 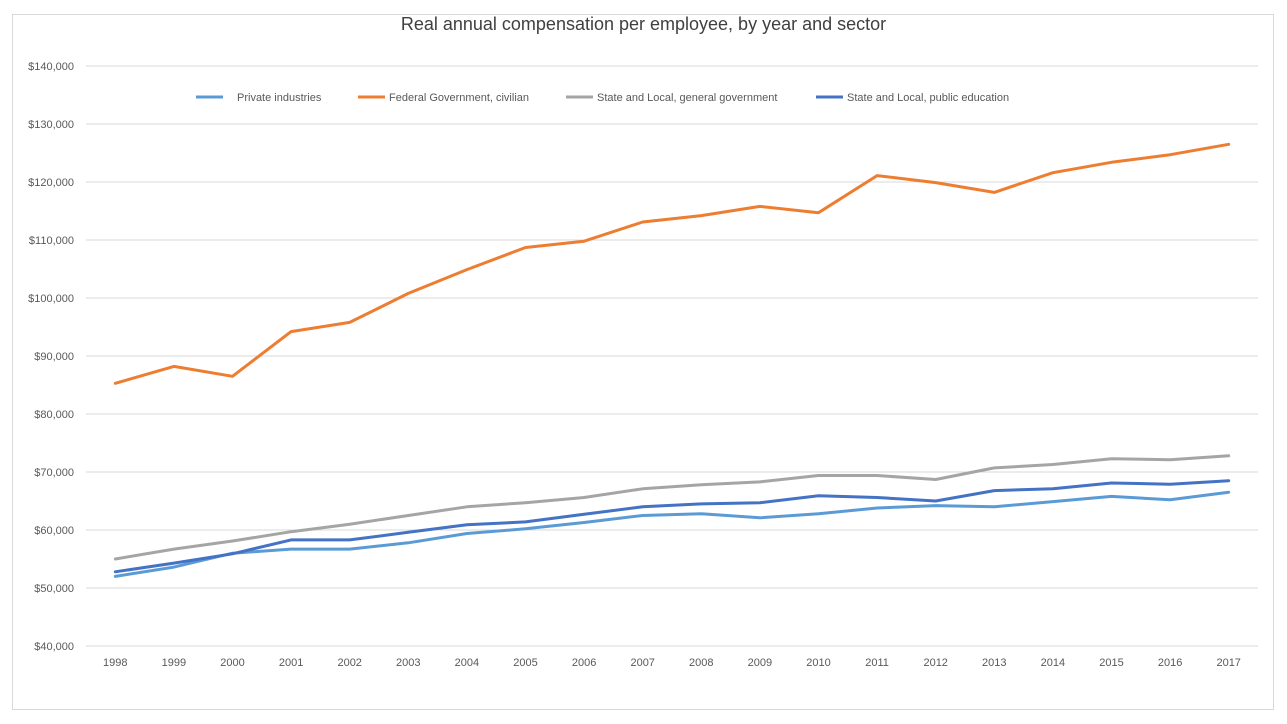 What do you see at coordinates (935, 663) in the screenshot?
I see `x-tick-label: 2012` at bounding box center [935, 663].